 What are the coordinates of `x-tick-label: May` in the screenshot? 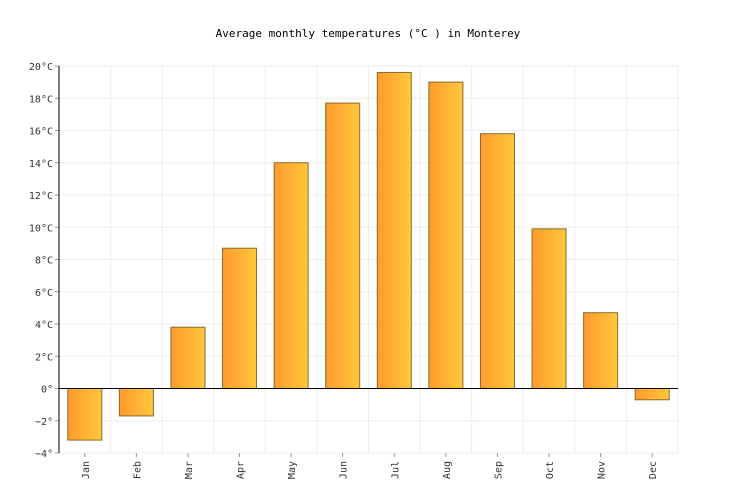 It's located at (292, 470).